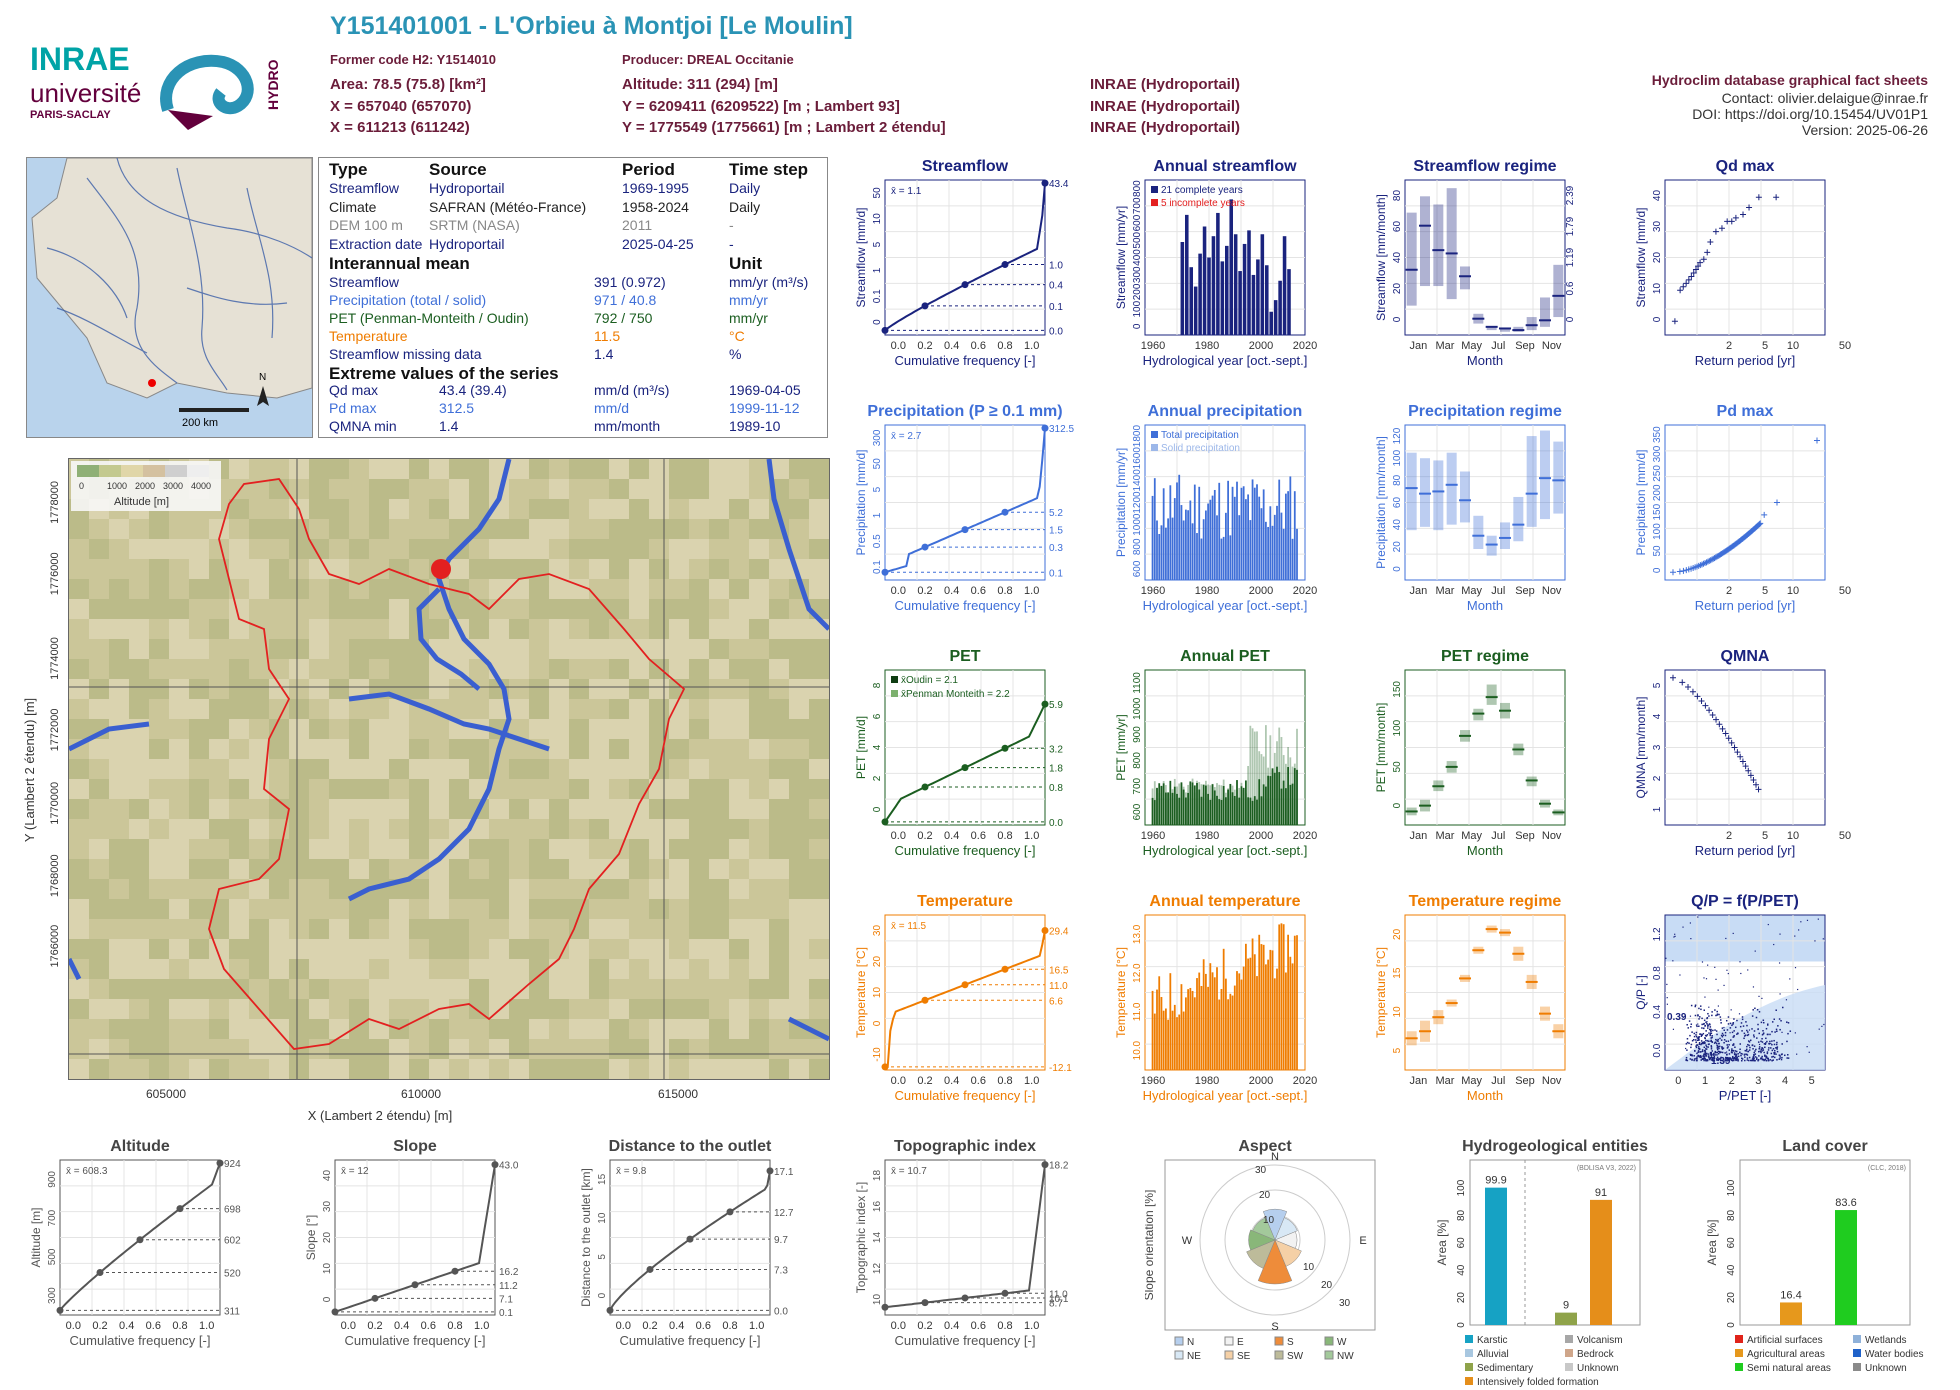  Describe the element at coordinates (158, 85) in the screenshot. I see `logos: INRAE université PARIS-SACLAY HYDRO` at that location.